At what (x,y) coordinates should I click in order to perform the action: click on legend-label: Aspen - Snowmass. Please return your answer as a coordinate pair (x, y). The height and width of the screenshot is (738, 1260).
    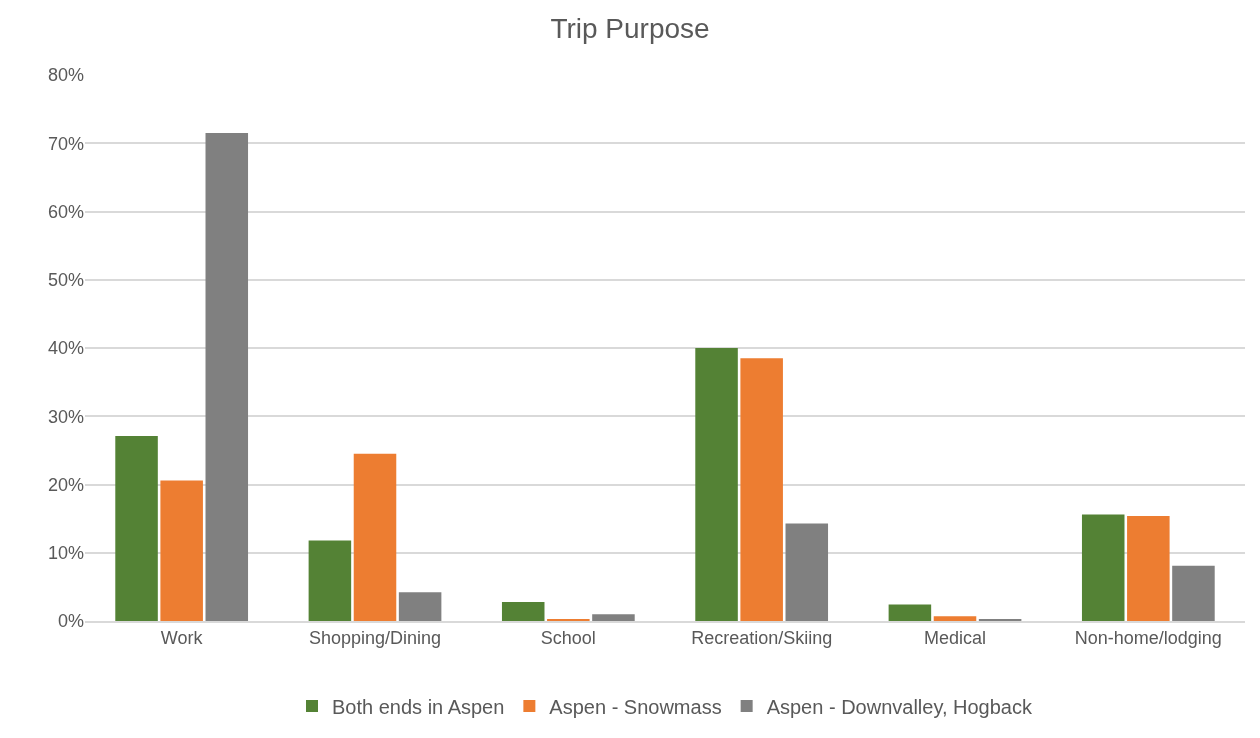
    Looking at the image, I should click on (635, 706).